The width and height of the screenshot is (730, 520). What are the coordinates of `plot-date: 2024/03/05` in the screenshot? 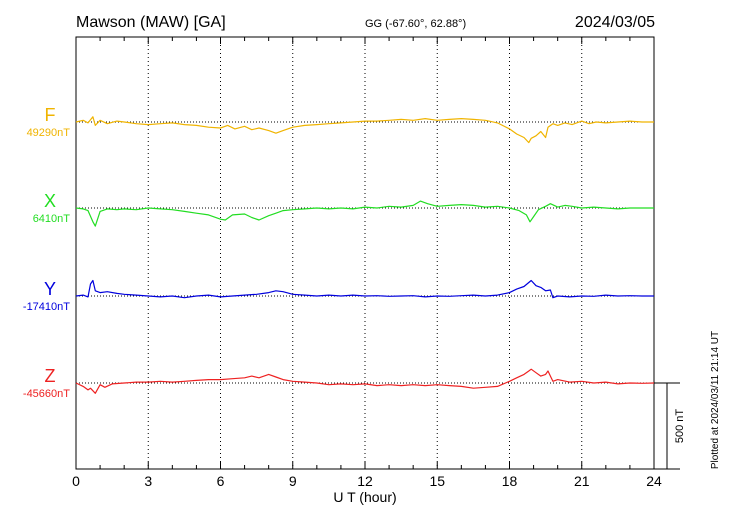 It's located at (615, 22).